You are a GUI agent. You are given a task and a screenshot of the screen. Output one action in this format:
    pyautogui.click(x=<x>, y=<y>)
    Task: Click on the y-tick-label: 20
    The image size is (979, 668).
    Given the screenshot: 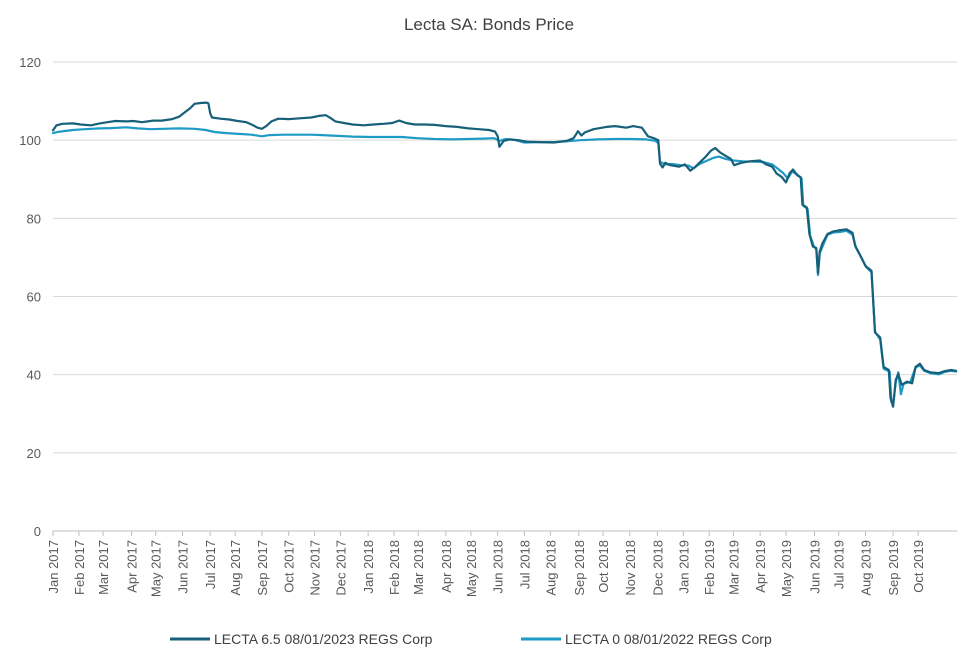 What is the action you would take?
    pyautogui.click(x=34, y=453)
    